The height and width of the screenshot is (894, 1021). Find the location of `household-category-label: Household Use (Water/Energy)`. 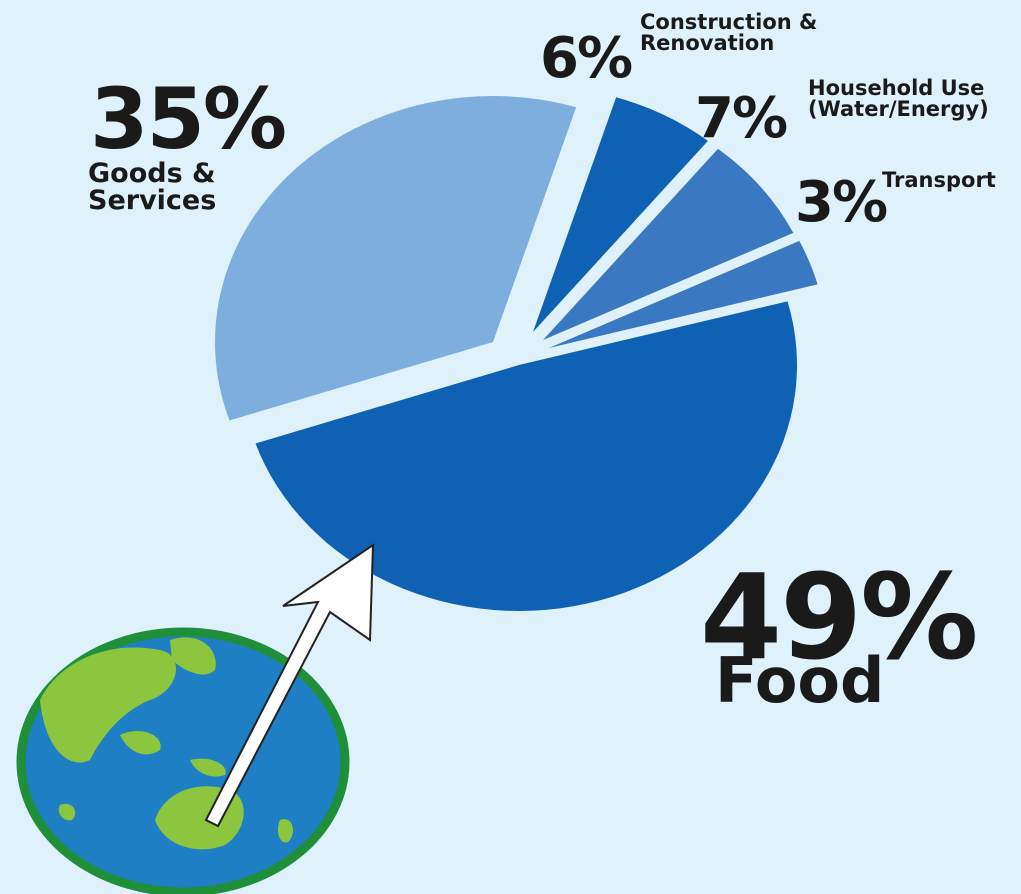

household-category-label: Household Use (Water/Energy) is located at coordinates (898, 98).